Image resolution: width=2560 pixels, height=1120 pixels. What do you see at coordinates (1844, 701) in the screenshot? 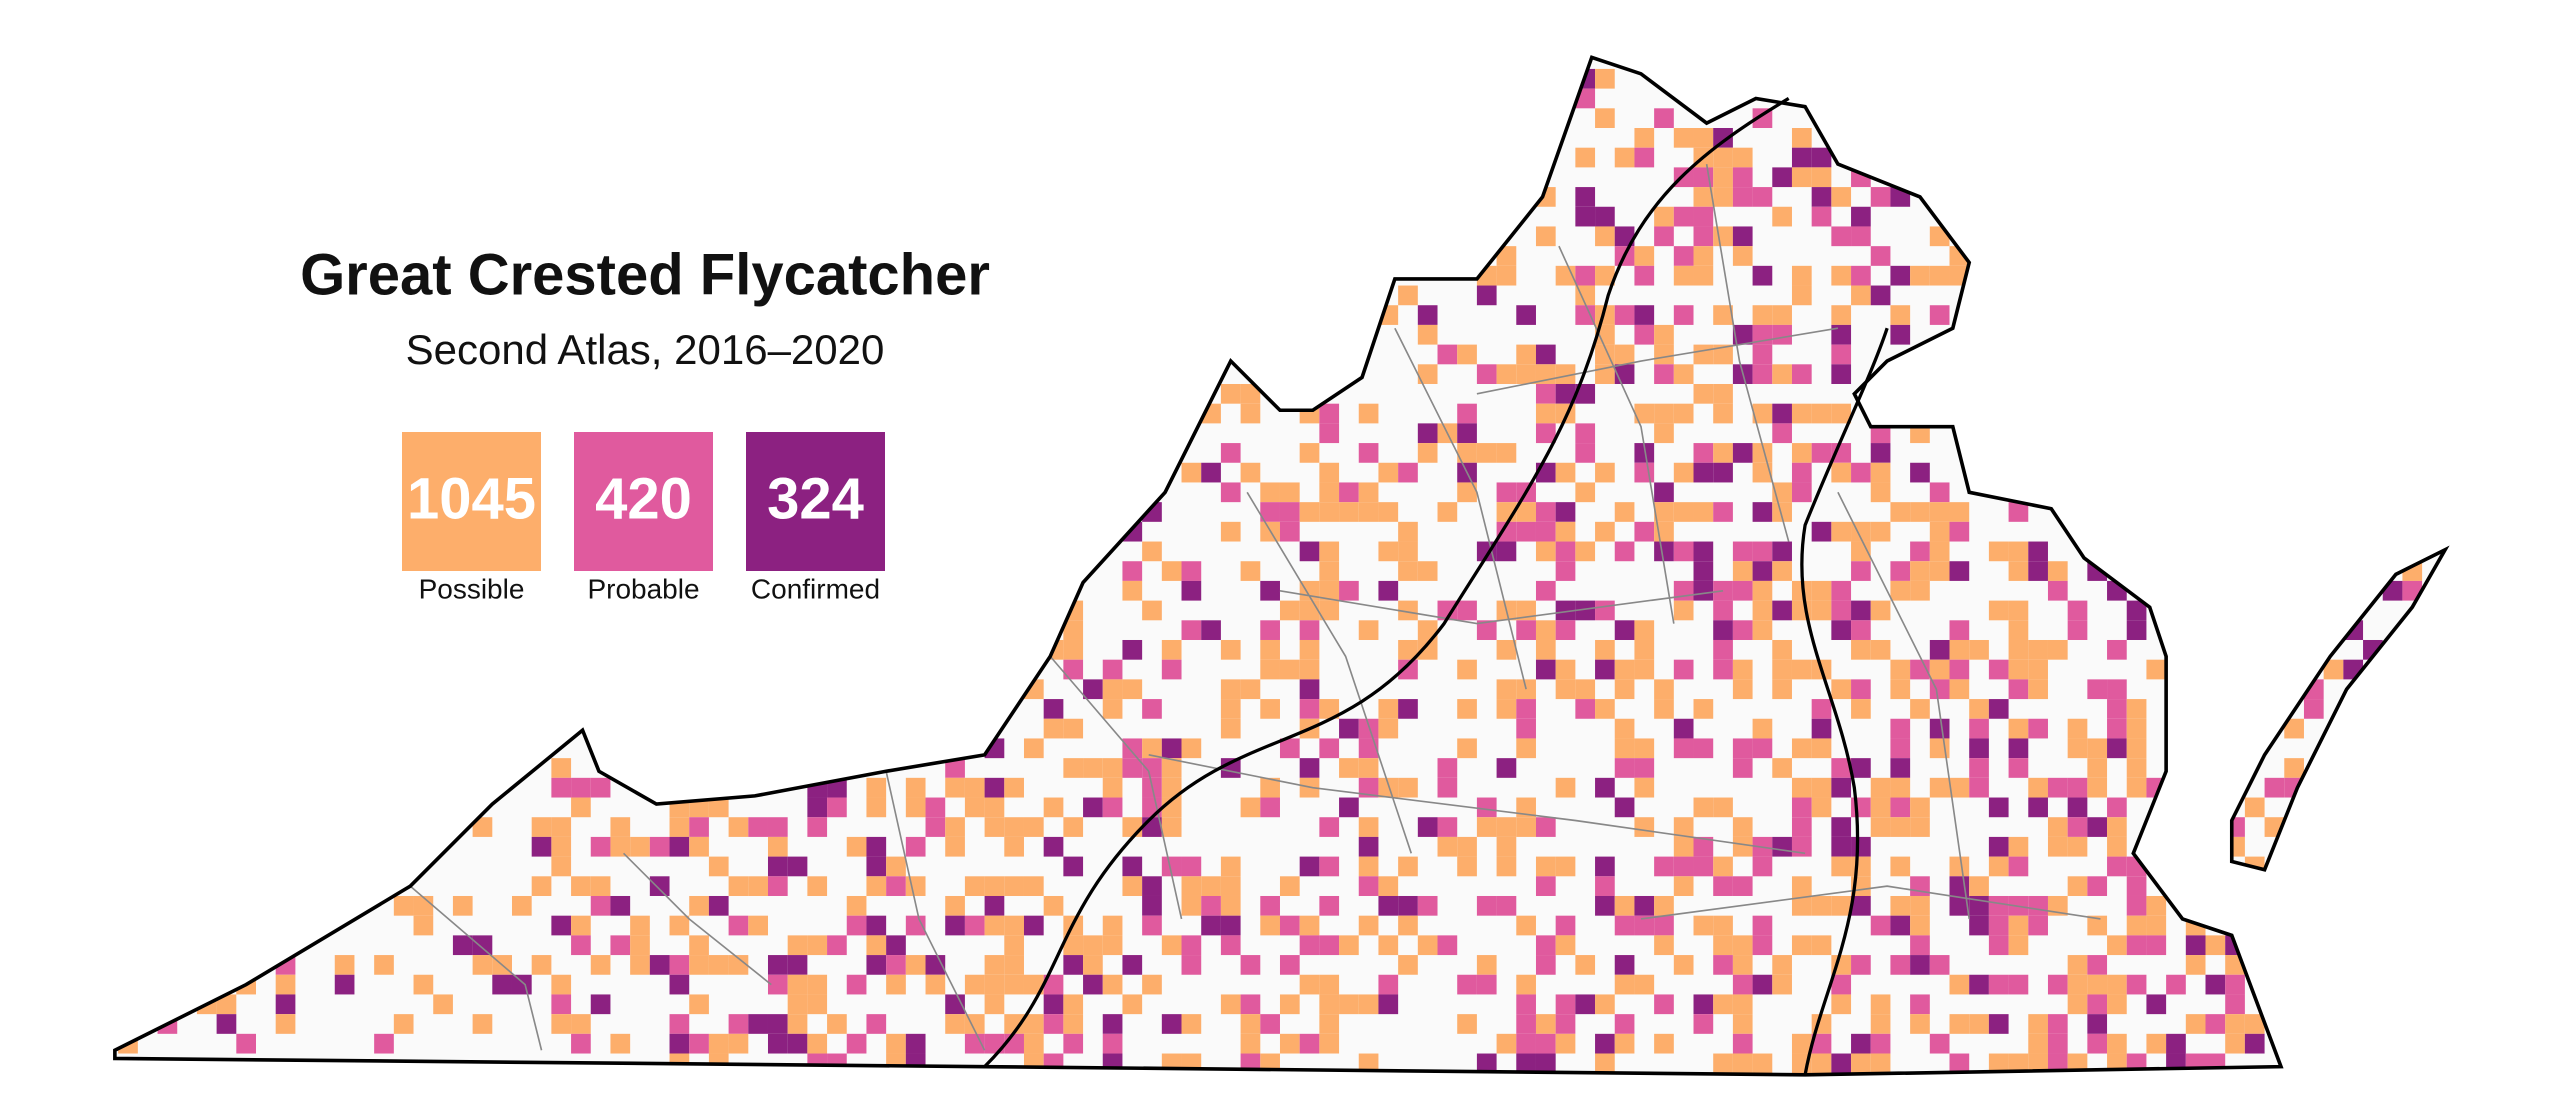
I see `region-line` at bounding box center [1844, 701].